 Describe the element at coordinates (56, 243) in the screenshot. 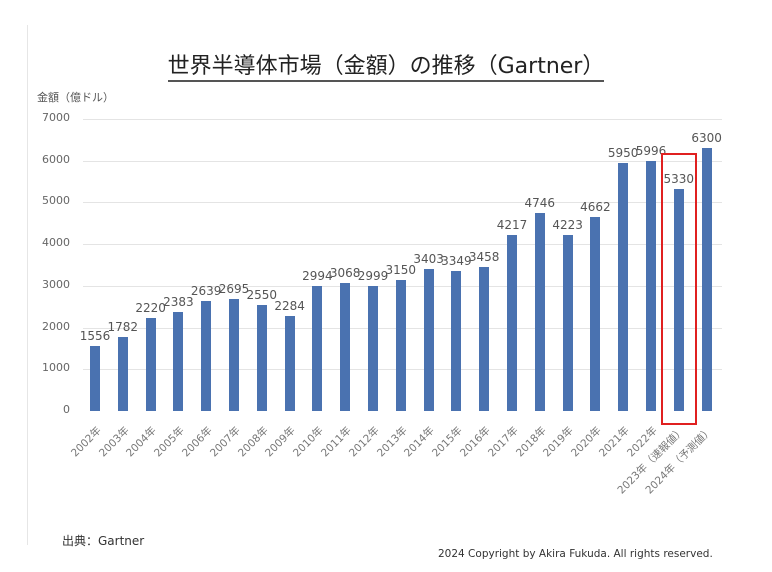

I see `y-tick-label: 4000` at that location.